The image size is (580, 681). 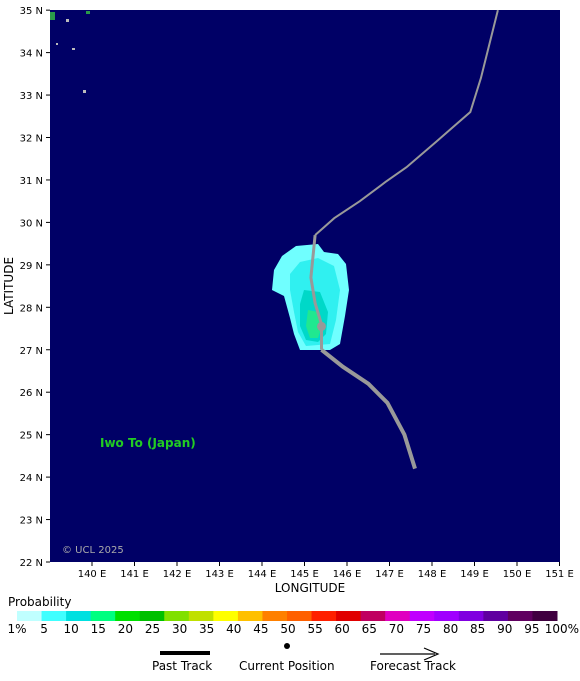 I want to click on legend-title: Probability, so click(x=39, y=602).